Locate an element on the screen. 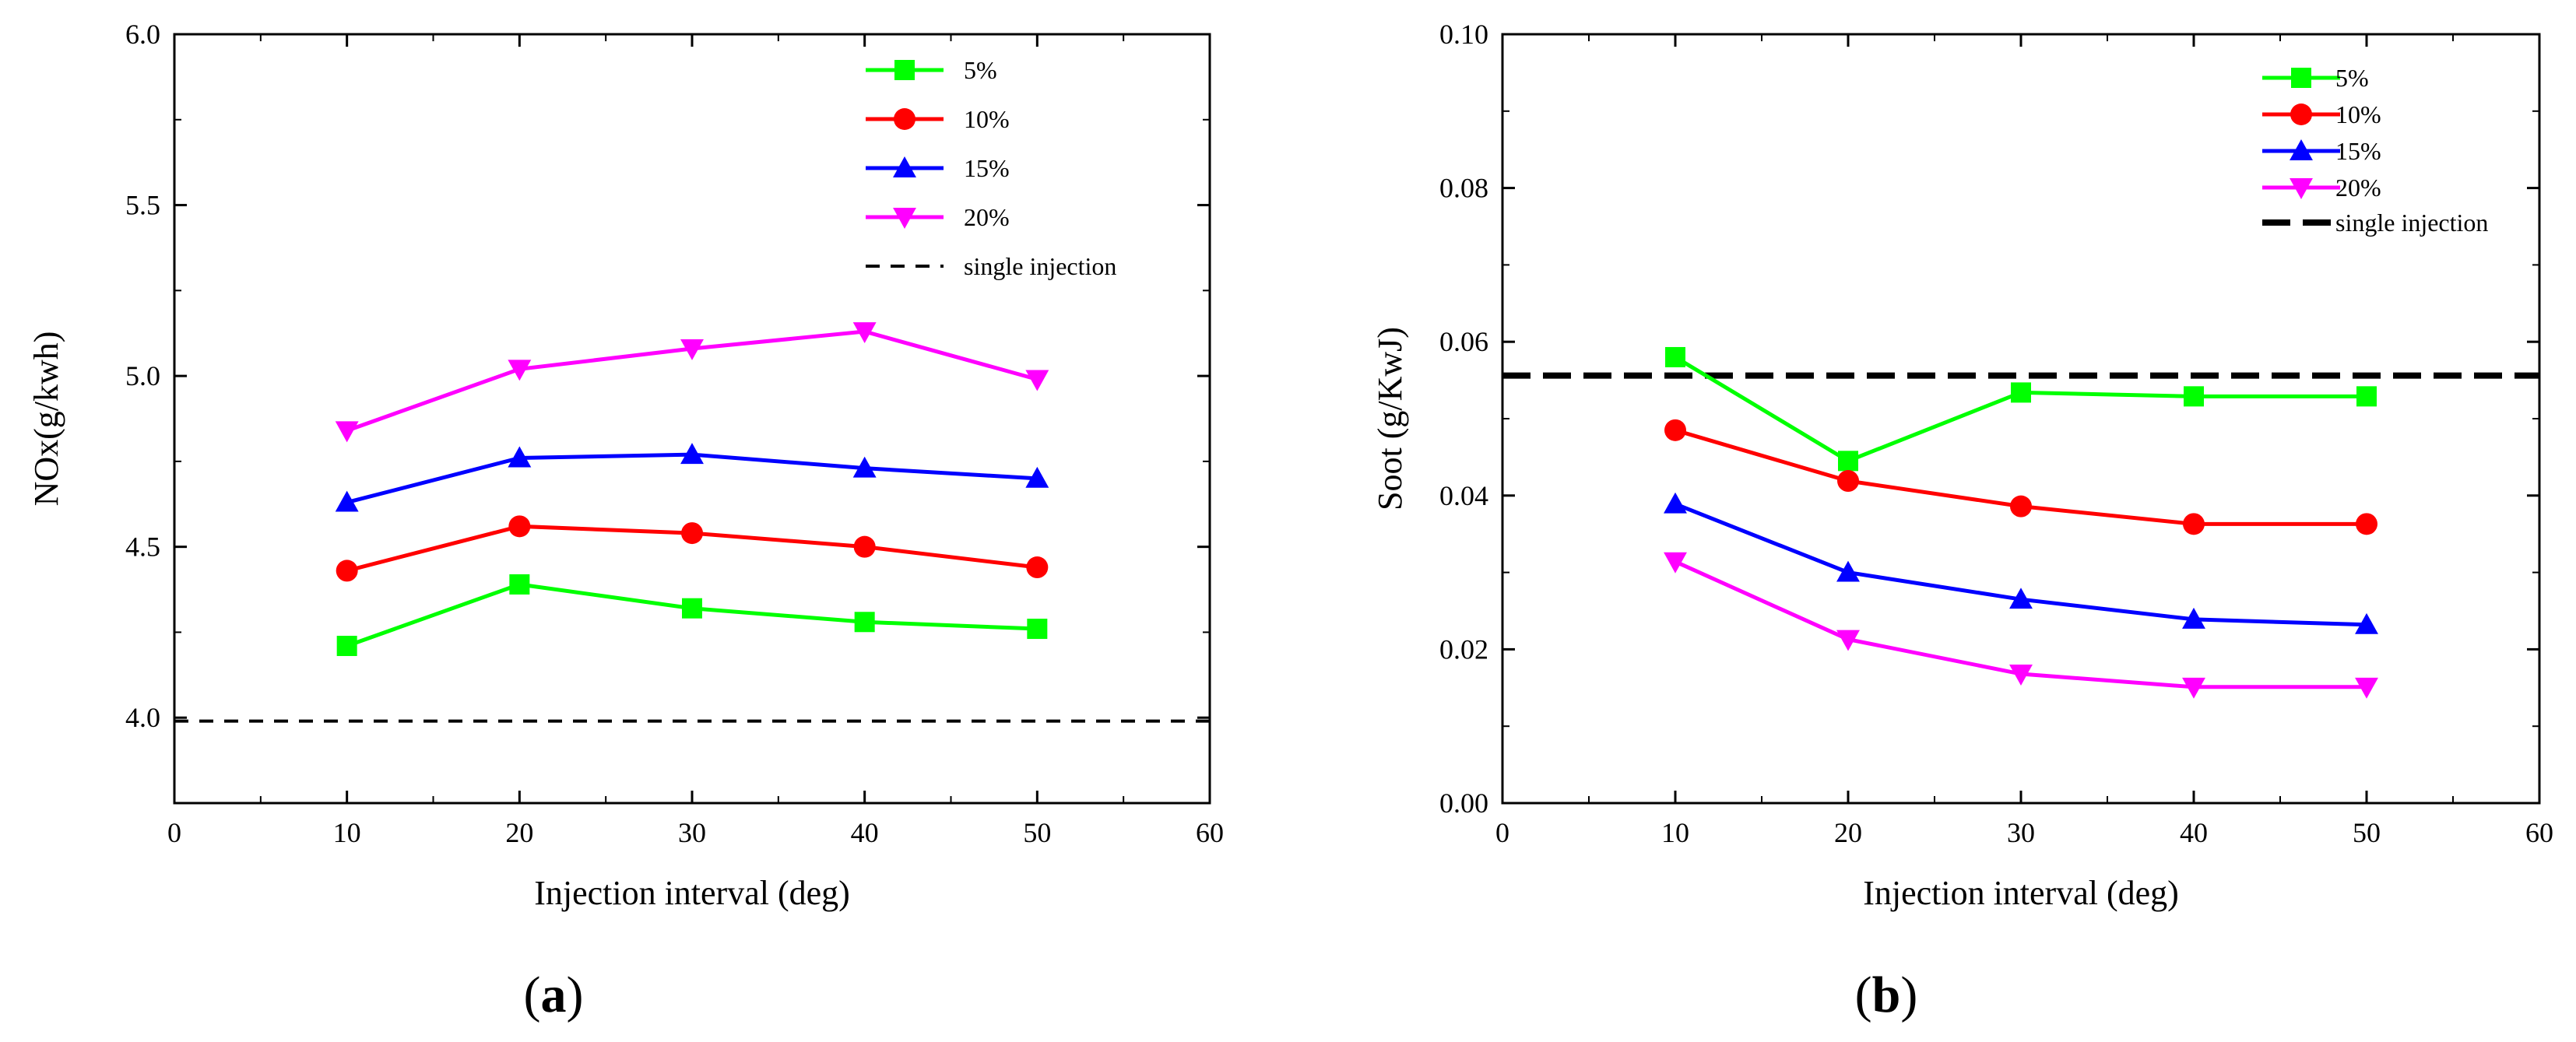 The width and height of the screenshot is (2576, 1042). y-tick-label: 6.0 is located at coordinates (142, 34).